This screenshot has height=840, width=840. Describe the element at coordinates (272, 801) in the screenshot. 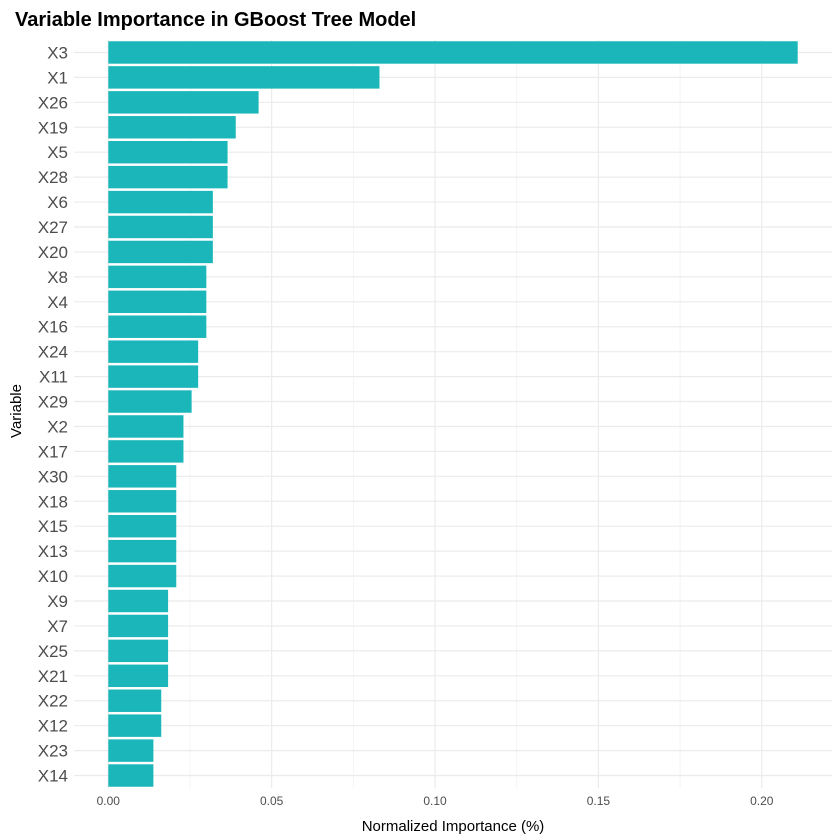

I see `x-tick-label: 0.05` at that location.